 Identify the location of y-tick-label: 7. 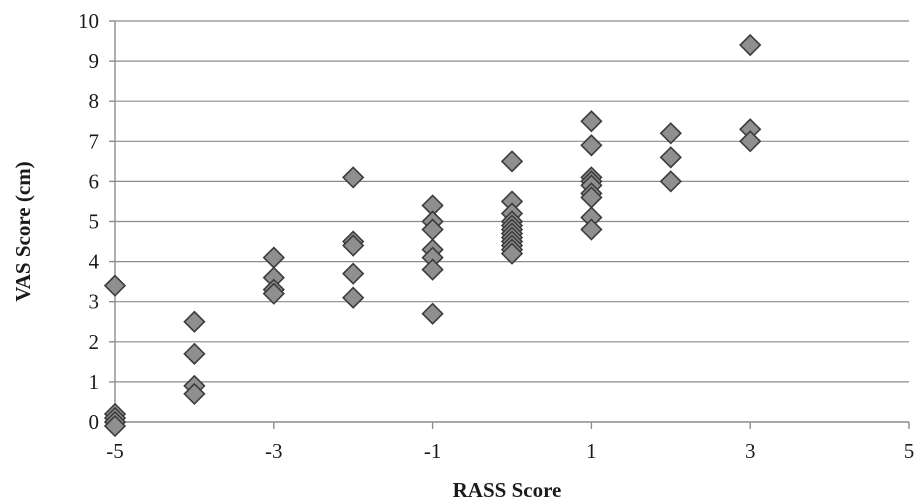
(94, 141).